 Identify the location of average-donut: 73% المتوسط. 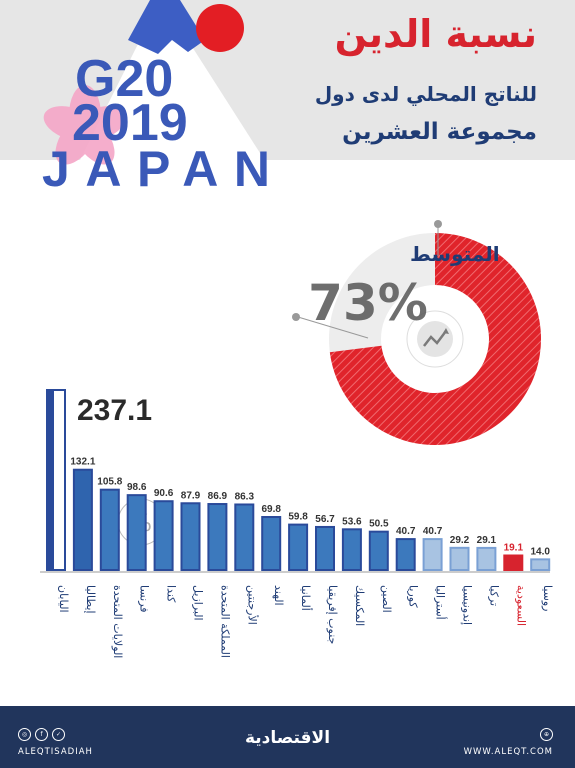
(416, 332).